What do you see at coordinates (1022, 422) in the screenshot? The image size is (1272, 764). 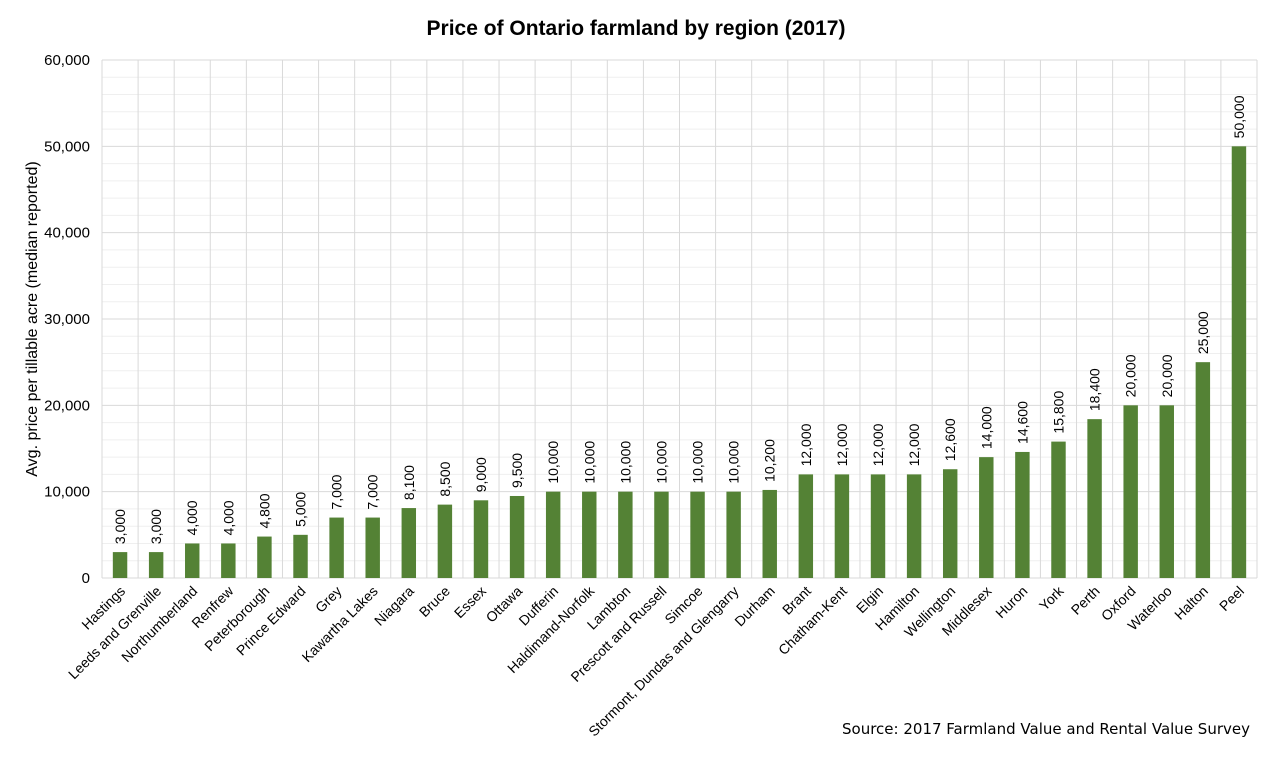 I see `data-label: 14,600` at bounding box center [1022, 422].